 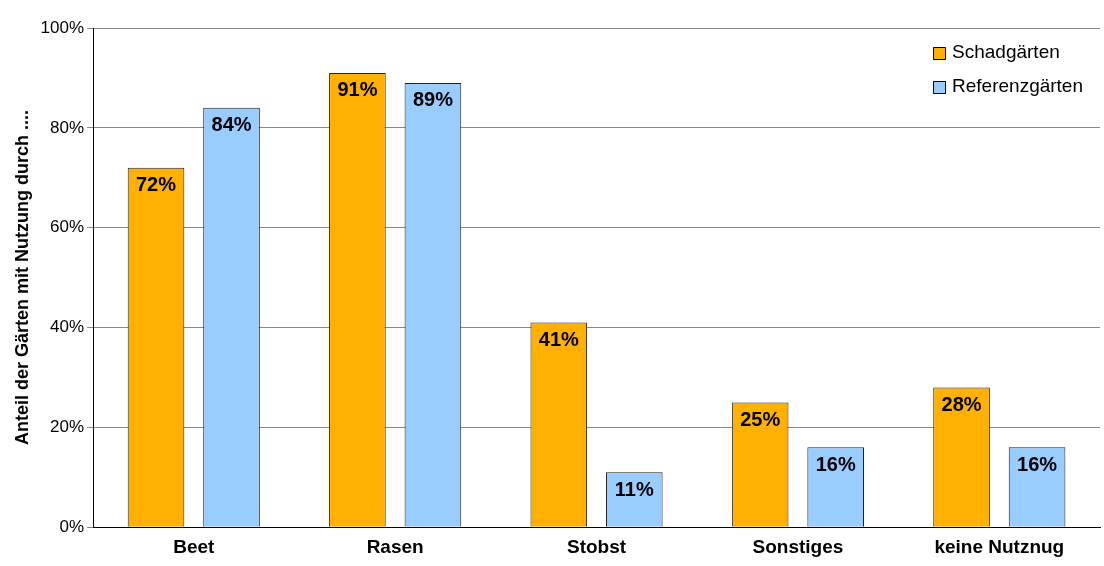 I want to click on legend-label: Schadgärten, so click(x=1006, y=51).